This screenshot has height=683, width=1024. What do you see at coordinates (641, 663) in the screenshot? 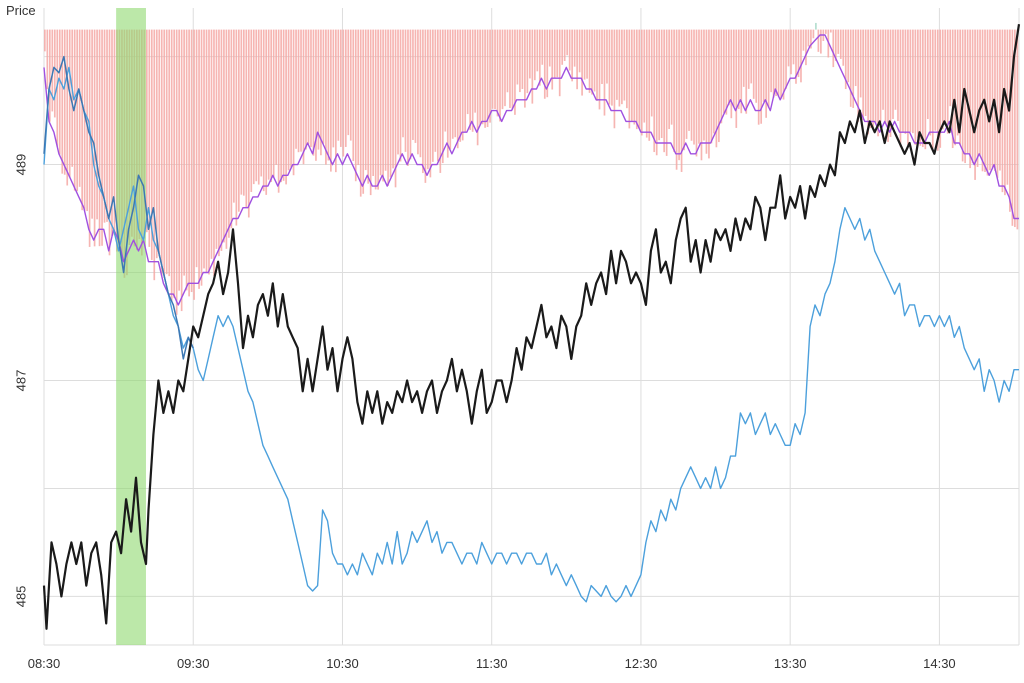
I see `x-tick-label: 12:30` at bounding box center [641, 663].